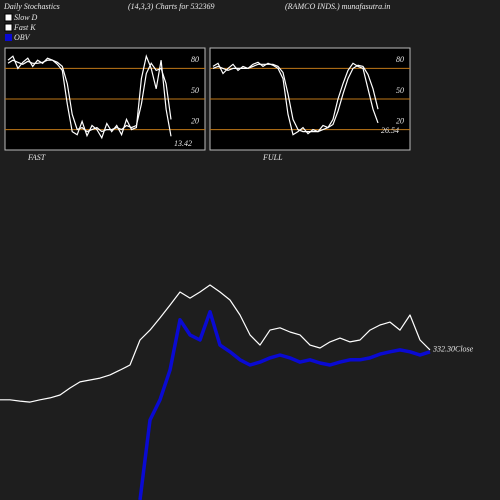 This screenshot has height=500, width=500. Describe the element at coordinates (272, 157) in the screenshot. I see `panel-label: FULL` at that location.